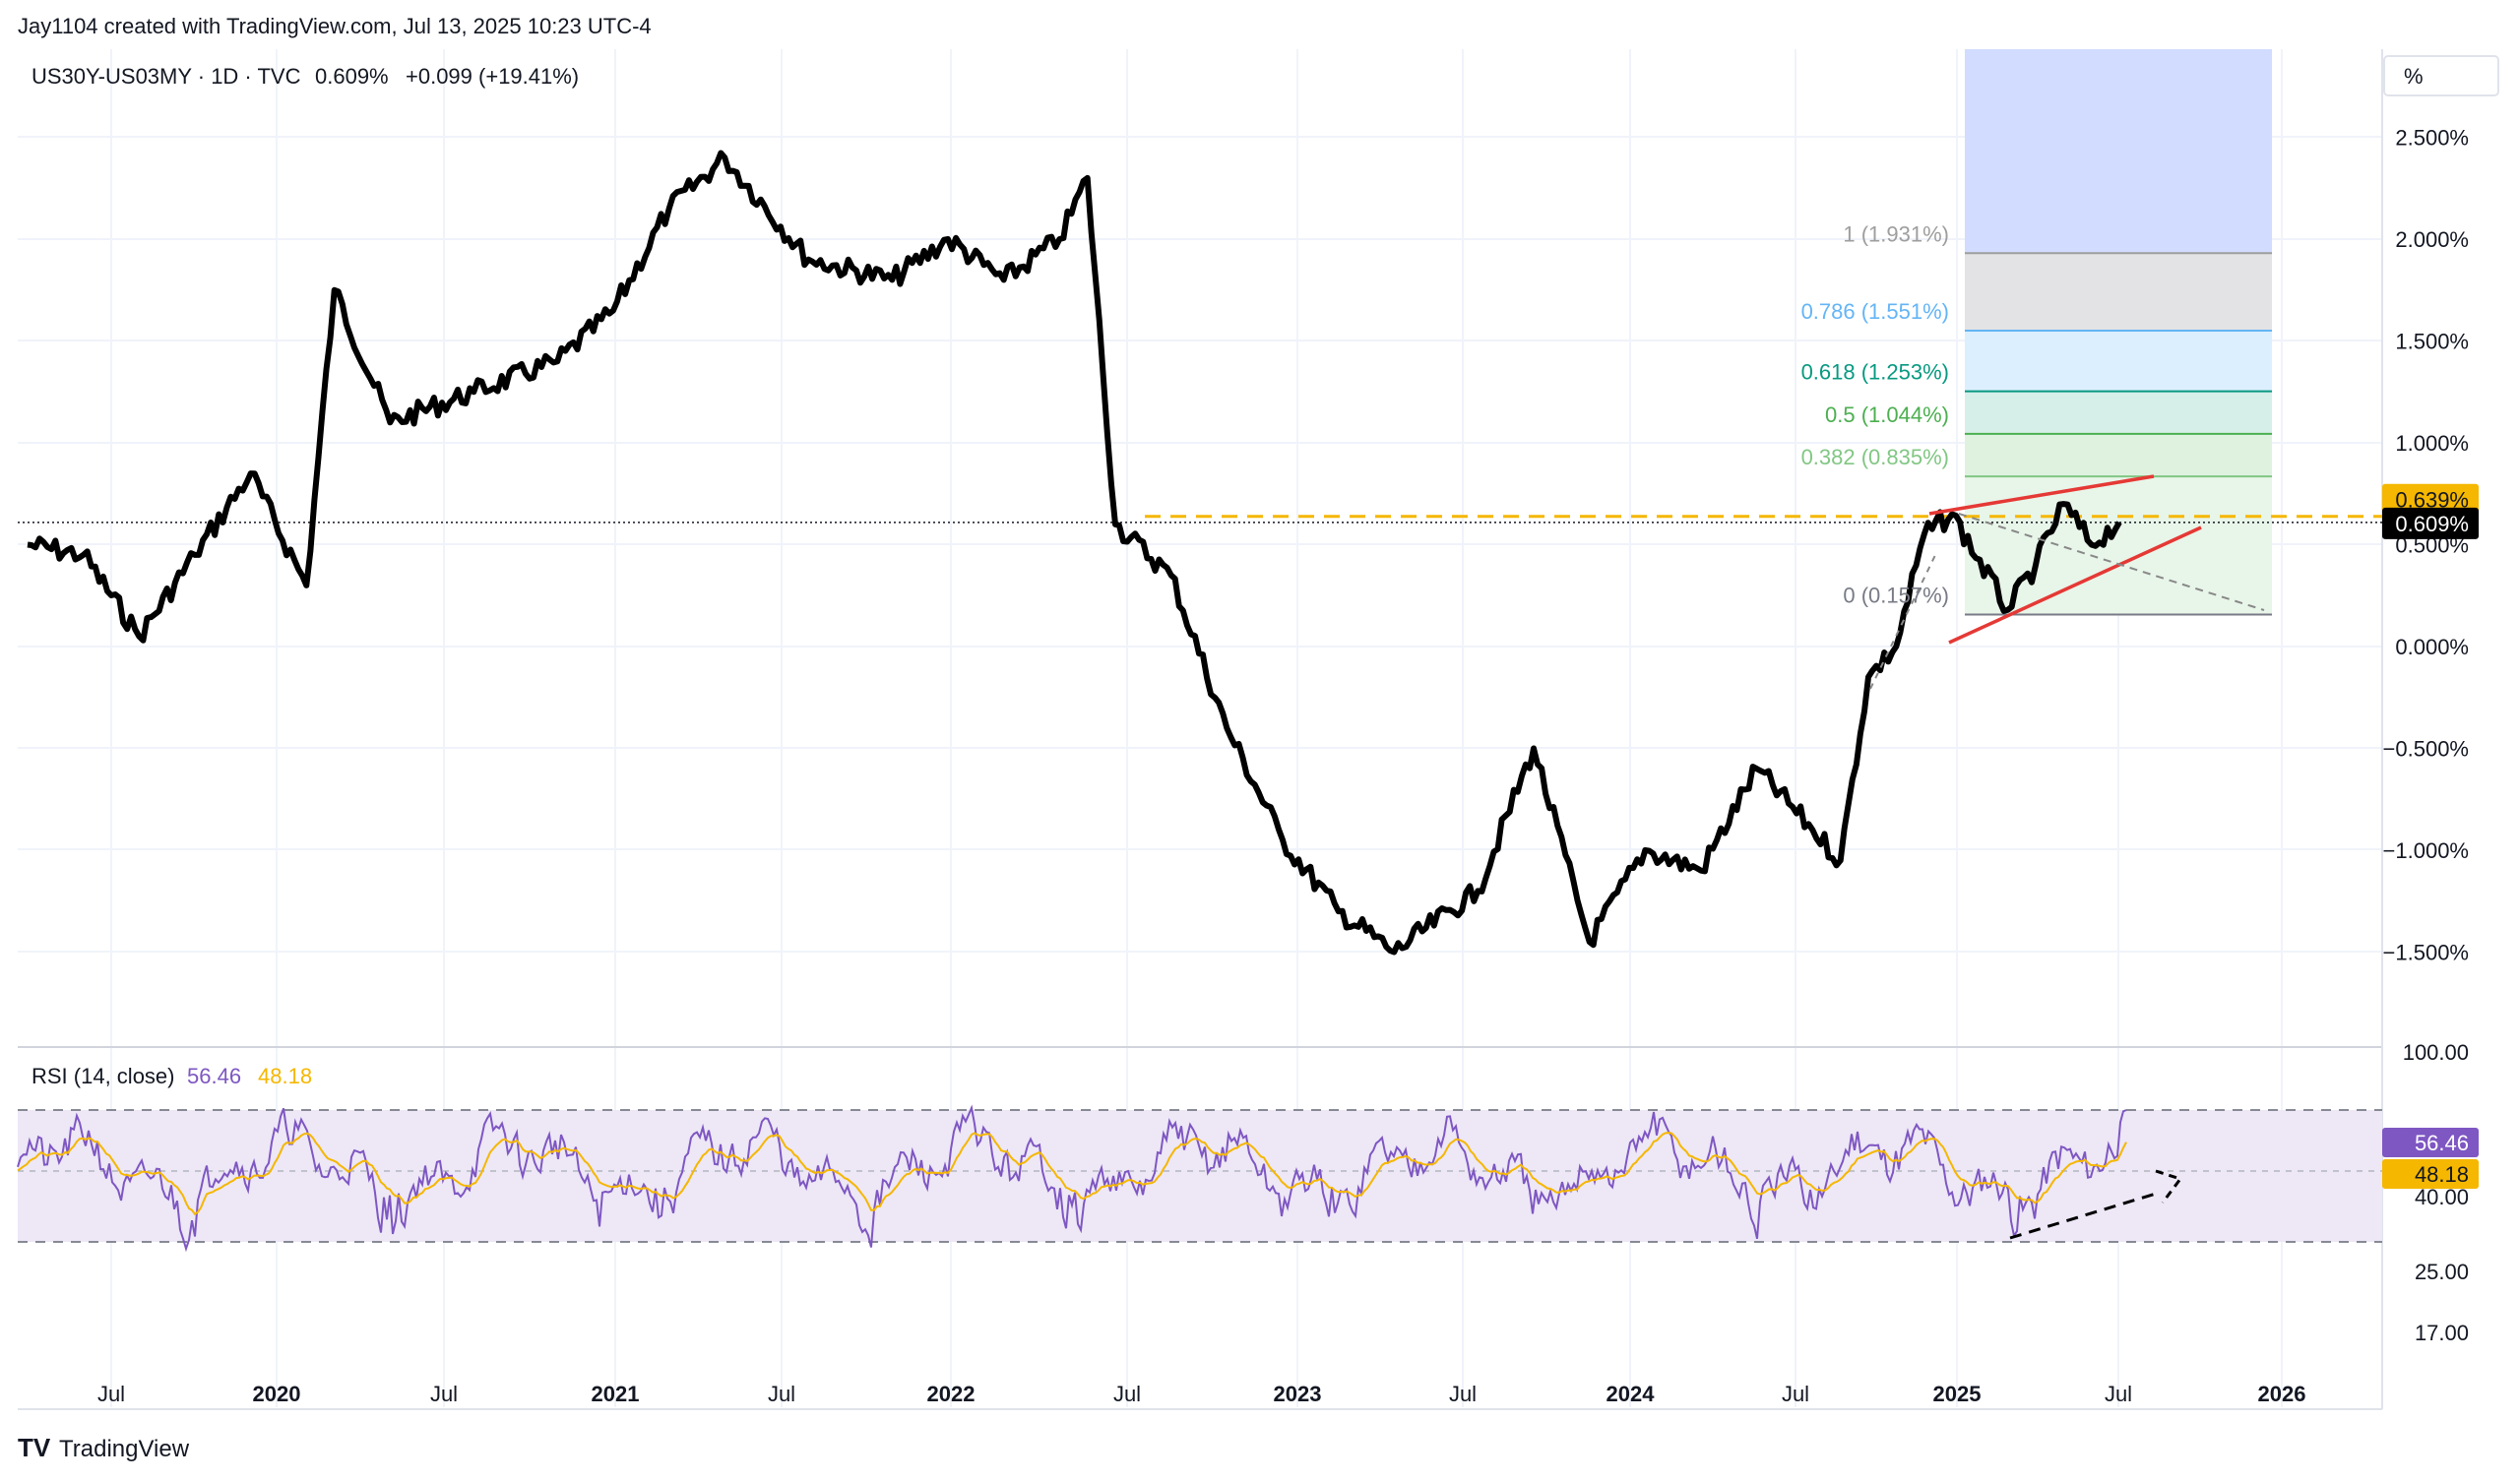  Describe the element at coordinates (2432, 138) in the screenshot. I see `price-tick: 2.500%` at that location.